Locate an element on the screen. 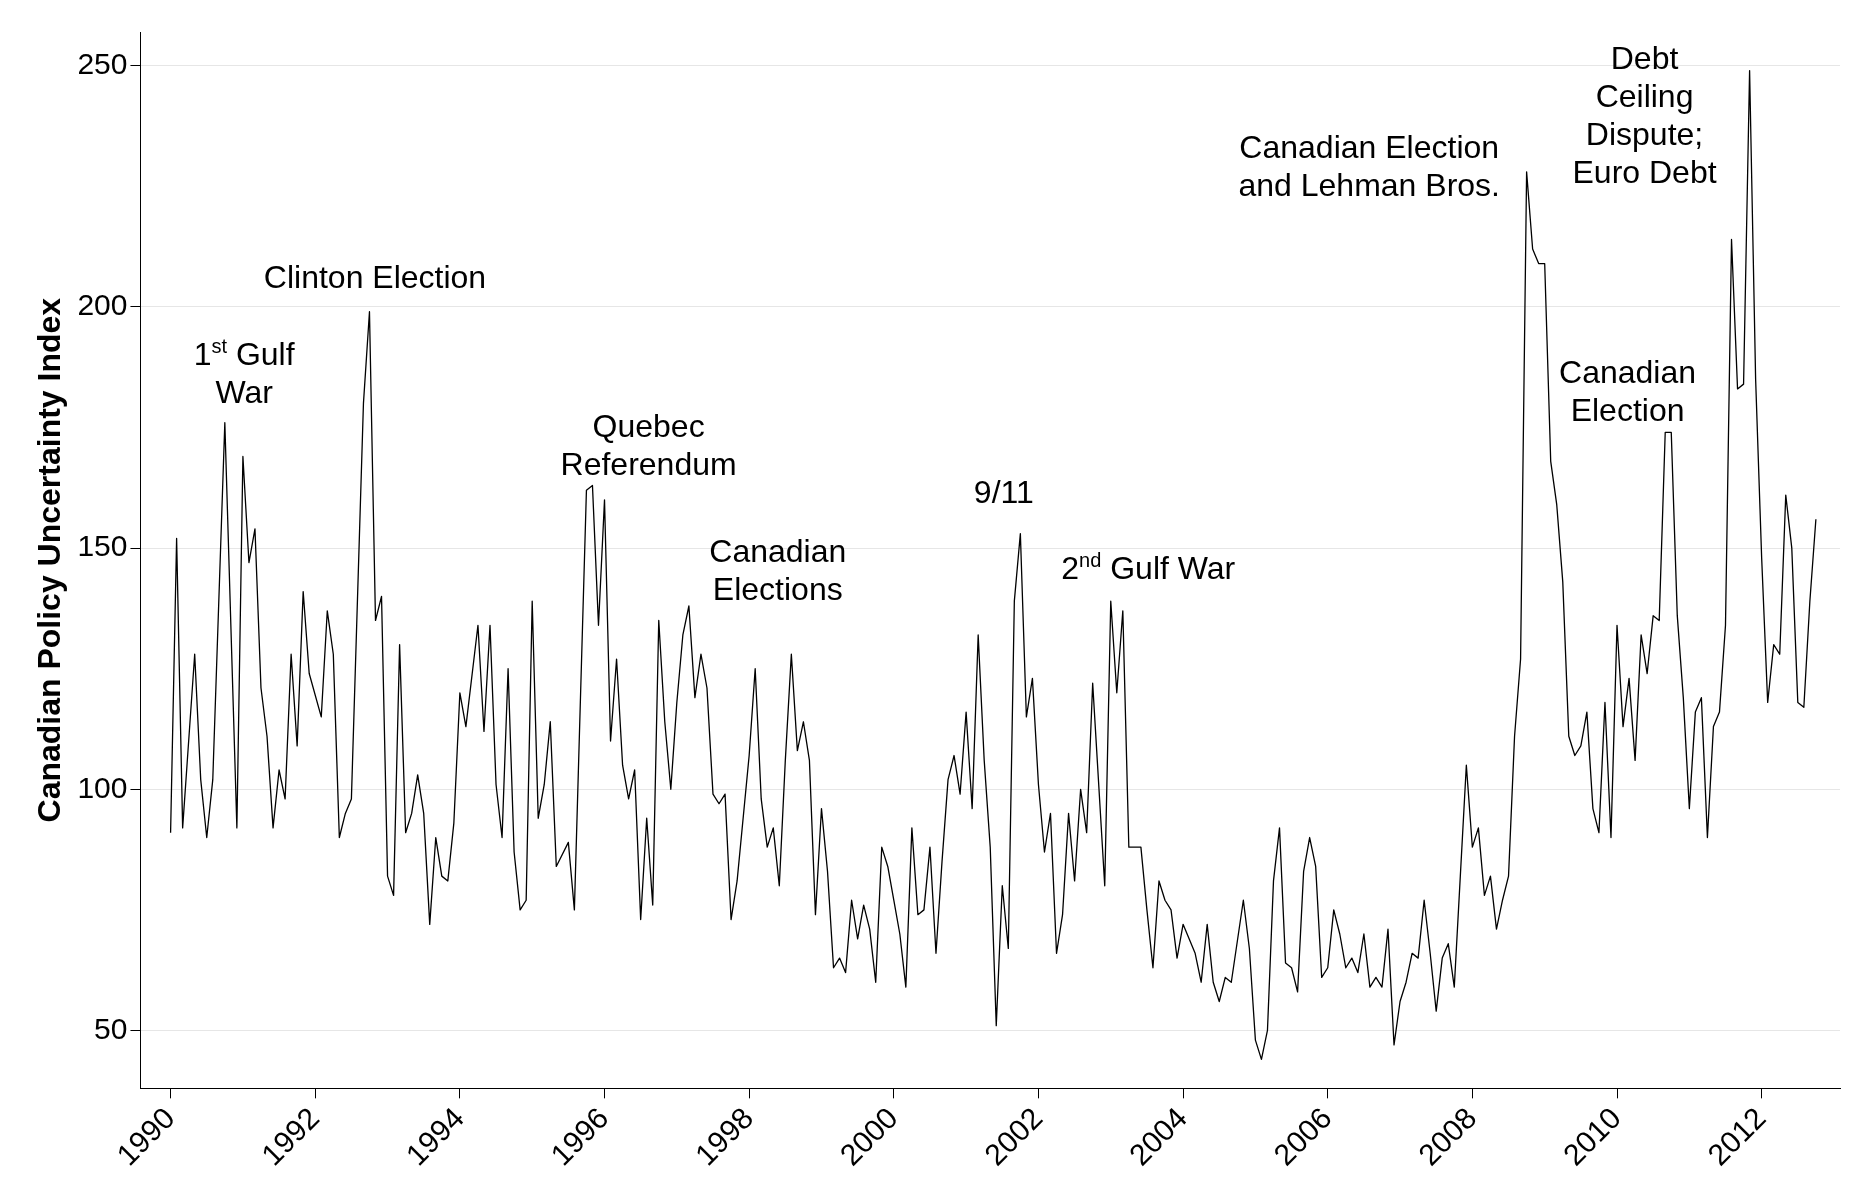 This screenshot has height=1185, width=1858. y-tick-label: 200 is located at coordinates (102, 305).